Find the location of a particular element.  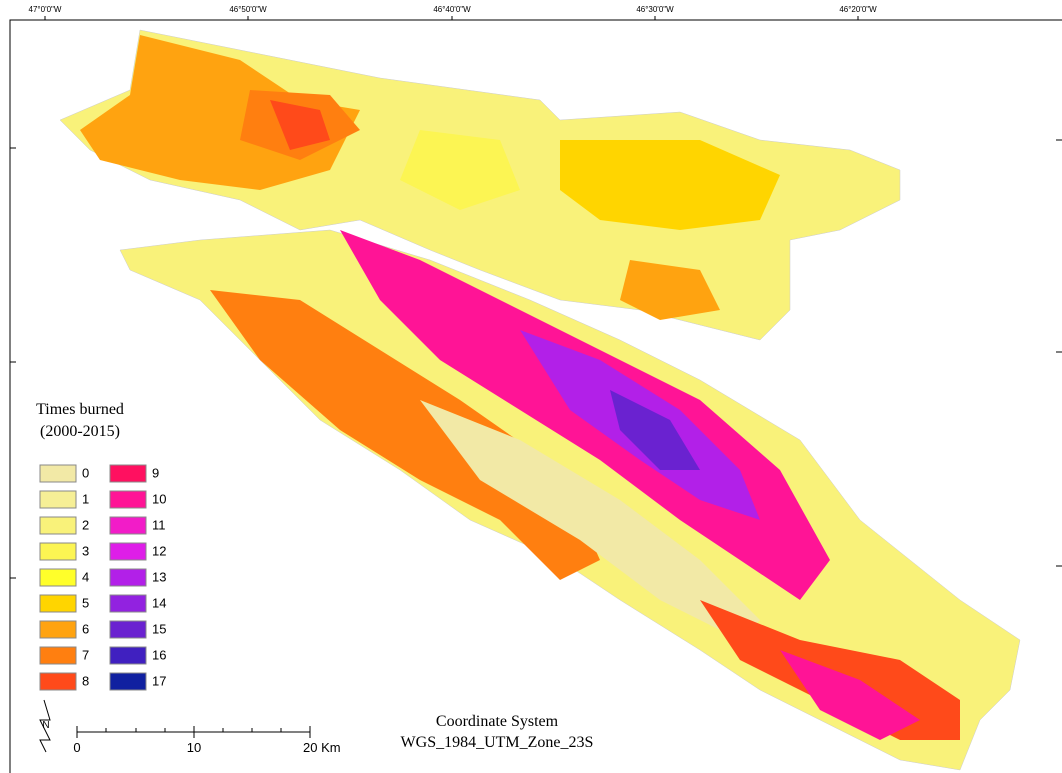

north-arrow is located at coordinates (45, 726).